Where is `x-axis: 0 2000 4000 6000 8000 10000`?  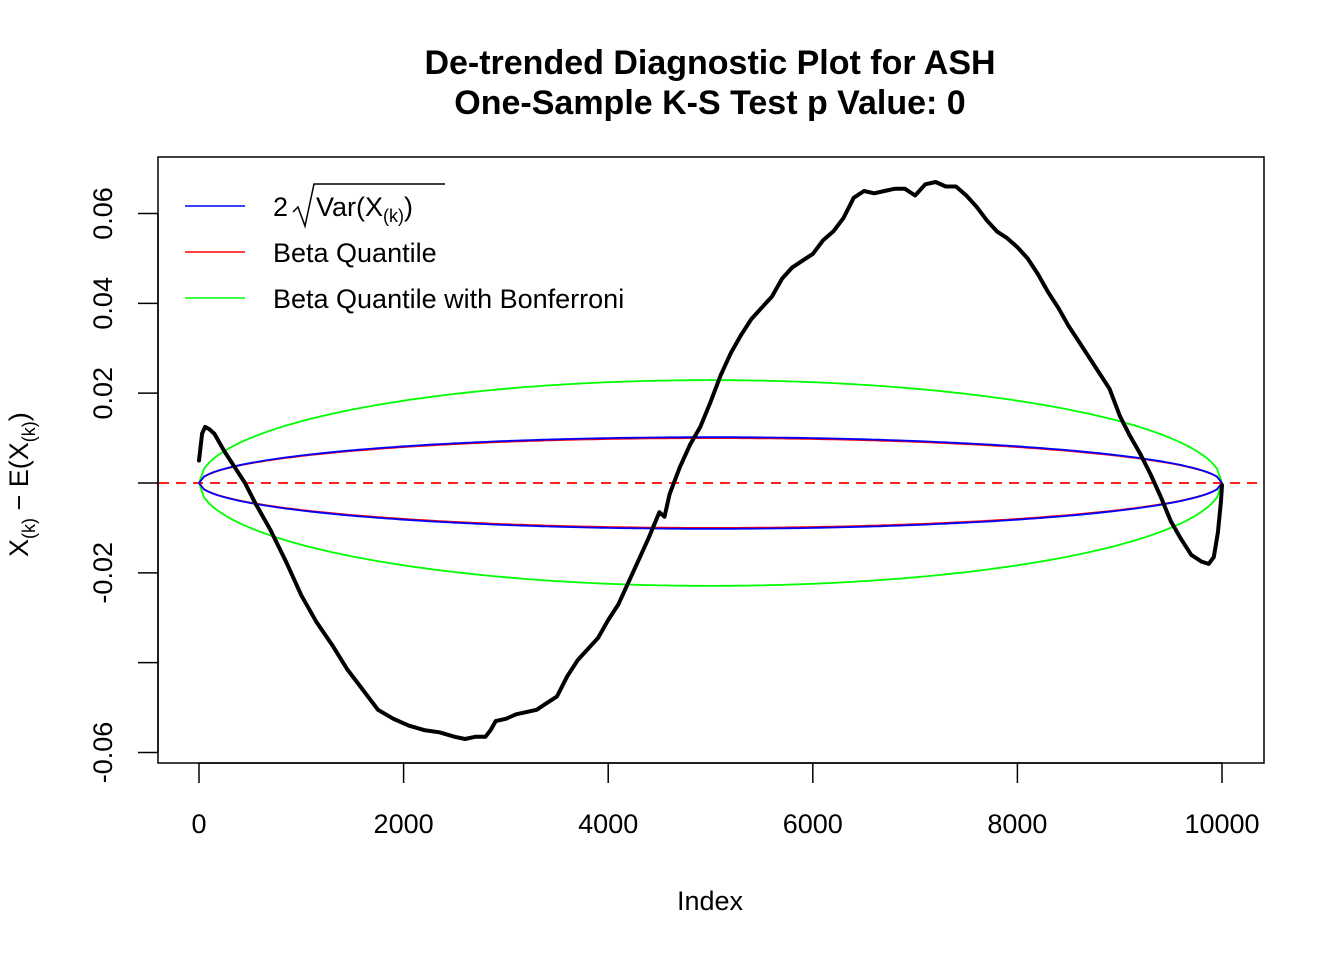 x-axis: 0 2000 4000 6000 8000 10000 is located at coordinates (725, 800).